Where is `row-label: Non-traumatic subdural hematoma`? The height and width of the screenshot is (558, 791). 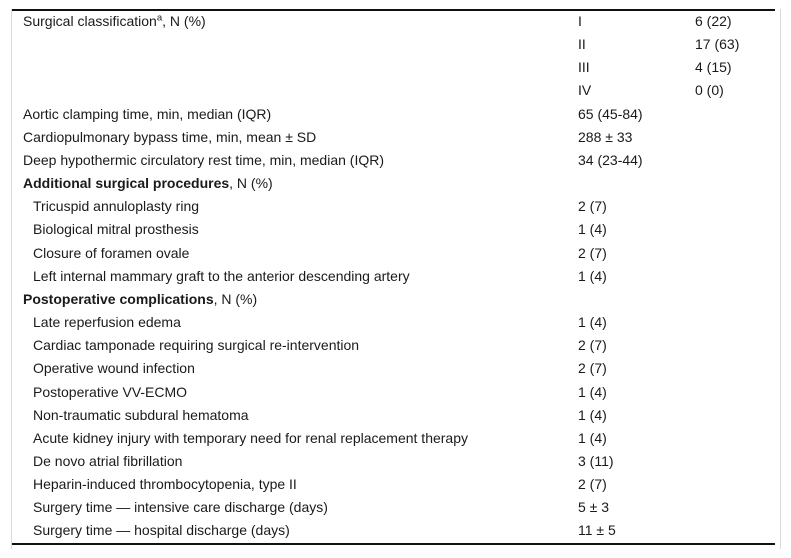
row-label: Non-traumatic subdural hematoma is located at coordinates (141, 414).